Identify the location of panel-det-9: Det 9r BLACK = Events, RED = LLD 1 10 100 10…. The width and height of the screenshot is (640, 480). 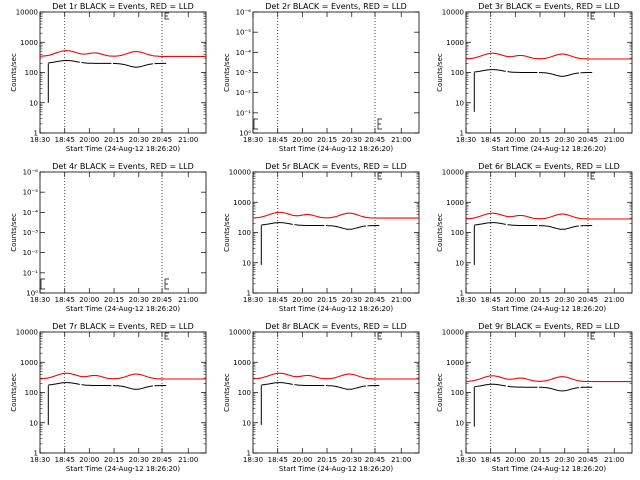
(534, 397).